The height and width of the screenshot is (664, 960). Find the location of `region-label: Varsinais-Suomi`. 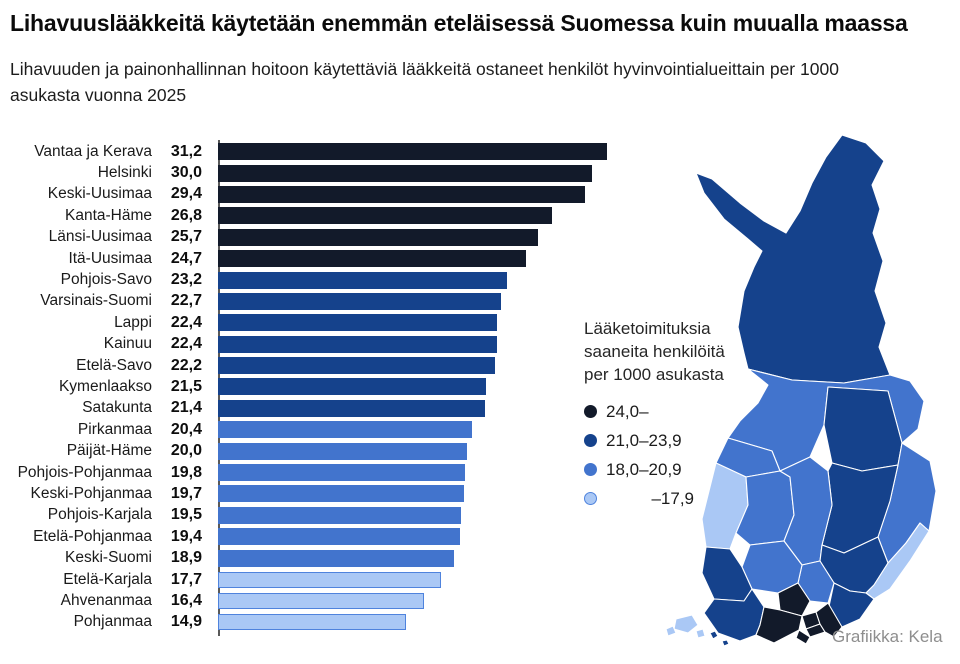

region-label: Varsinais-Suomi is located at coordinates (96, 301).